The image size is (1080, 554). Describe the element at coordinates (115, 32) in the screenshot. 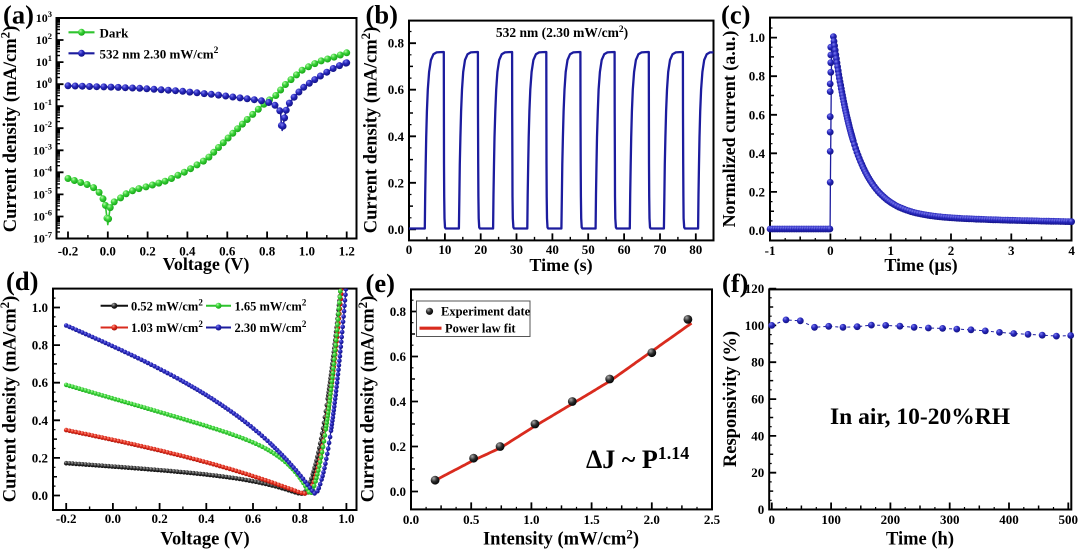

I see `svg-text: Dark` at that location.